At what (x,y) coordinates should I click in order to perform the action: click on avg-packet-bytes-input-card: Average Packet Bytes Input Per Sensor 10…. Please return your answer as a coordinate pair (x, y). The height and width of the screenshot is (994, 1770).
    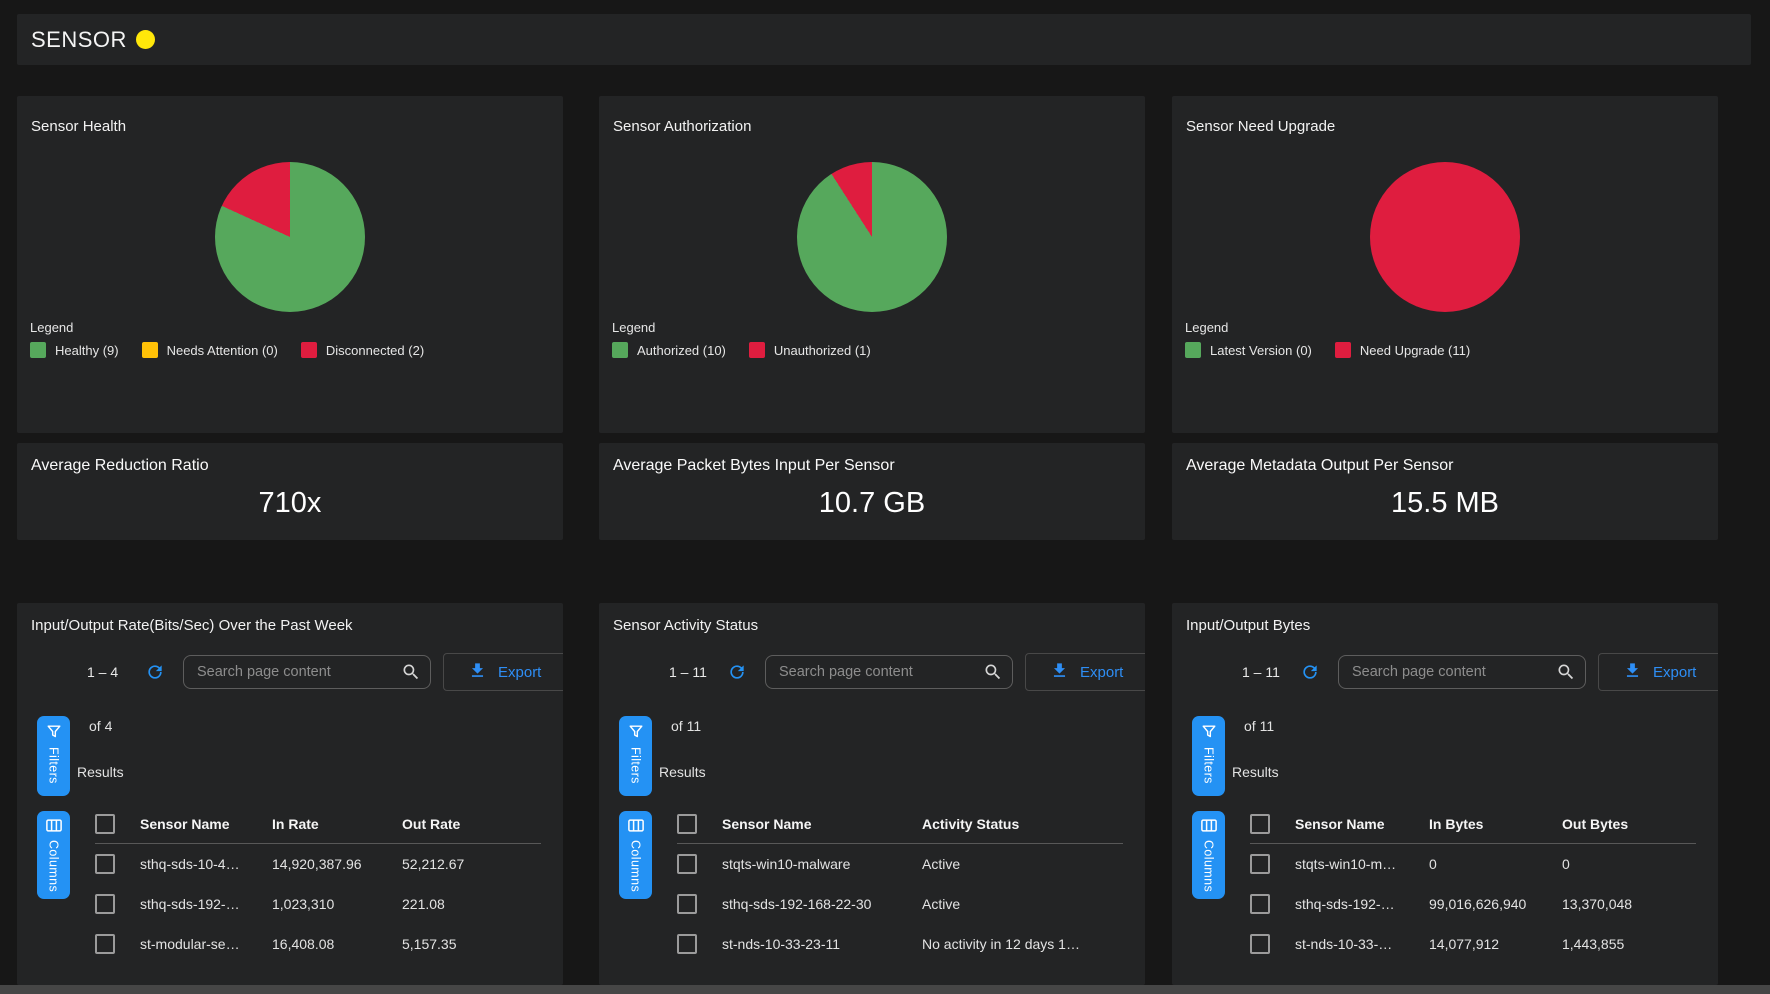
    Looking at the image, I should click on (872, 491).